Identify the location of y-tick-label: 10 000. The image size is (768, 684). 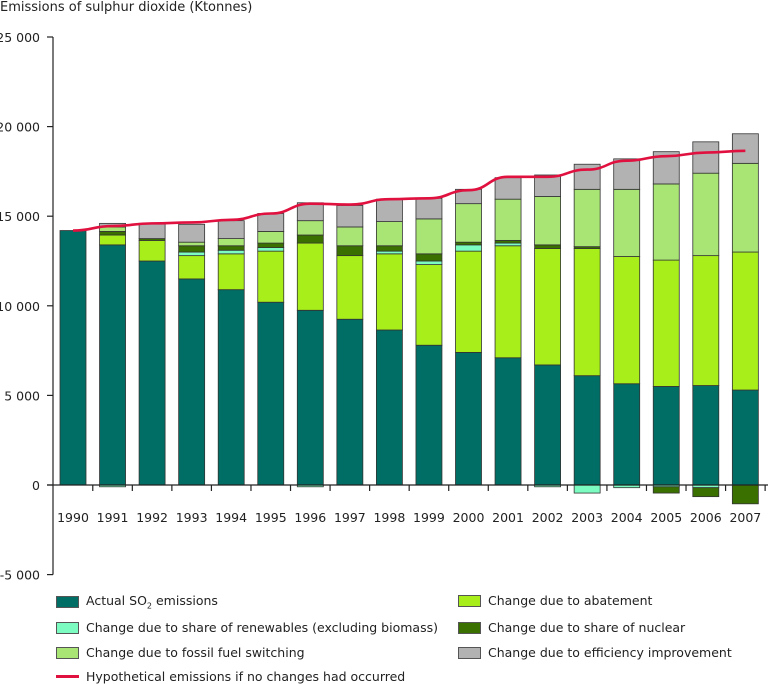
(20, 306).